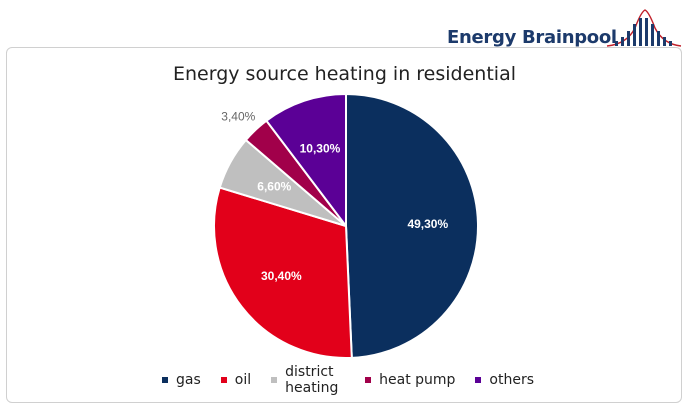 This screenshot has width=689, height=411. Describe the element at coordinates (243, 380) in the screenshot. I see `legend-label-oil: oil` at that location.